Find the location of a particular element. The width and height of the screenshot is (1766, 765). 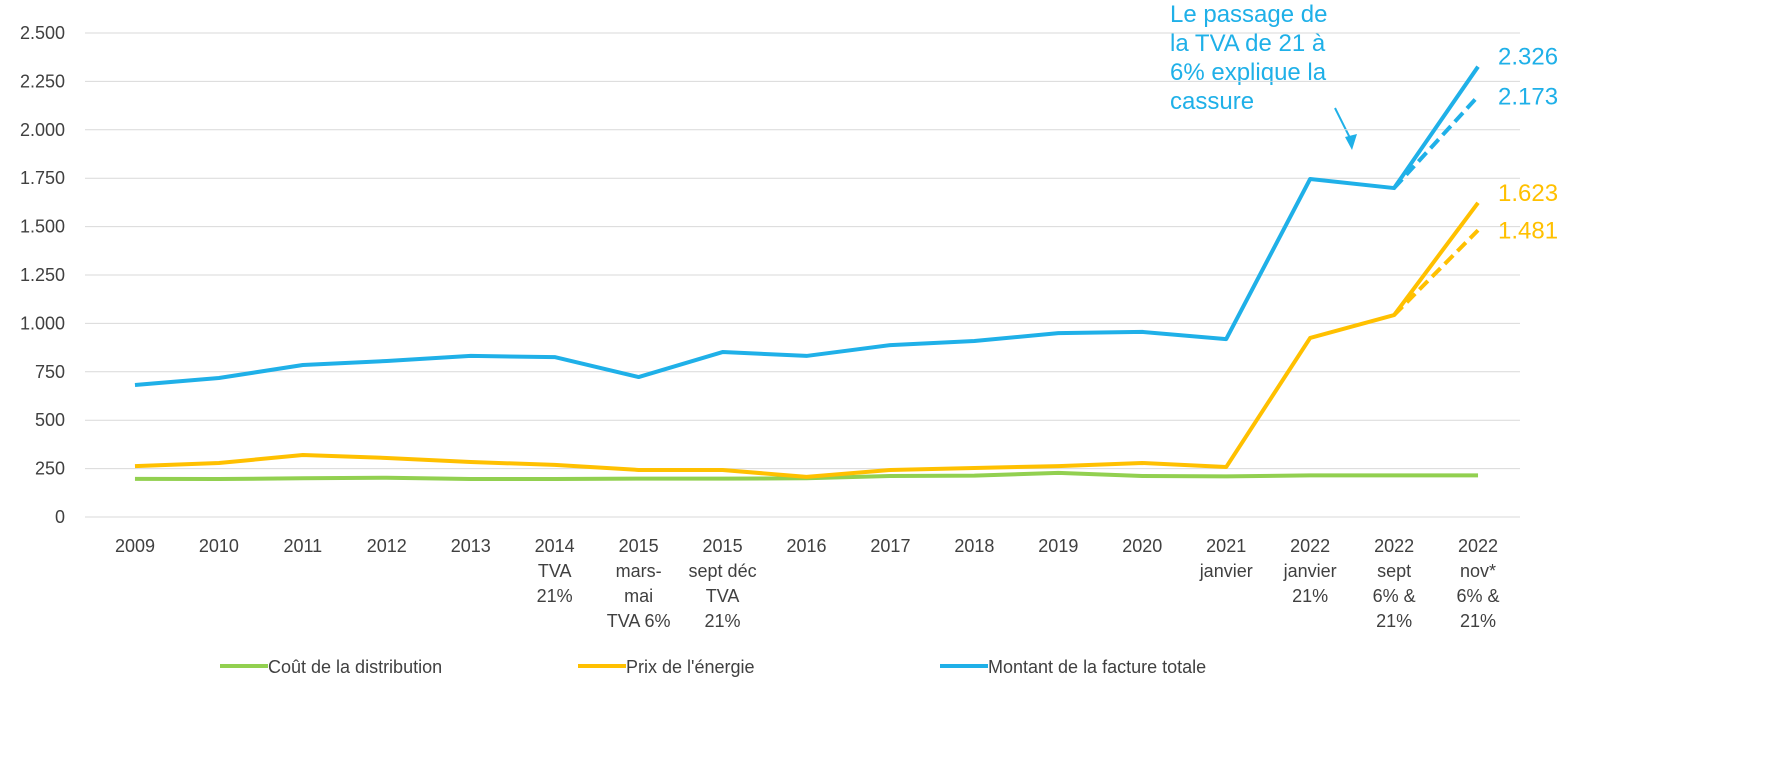

x-tick-label: 2010 is located at coordinates (219, 546).